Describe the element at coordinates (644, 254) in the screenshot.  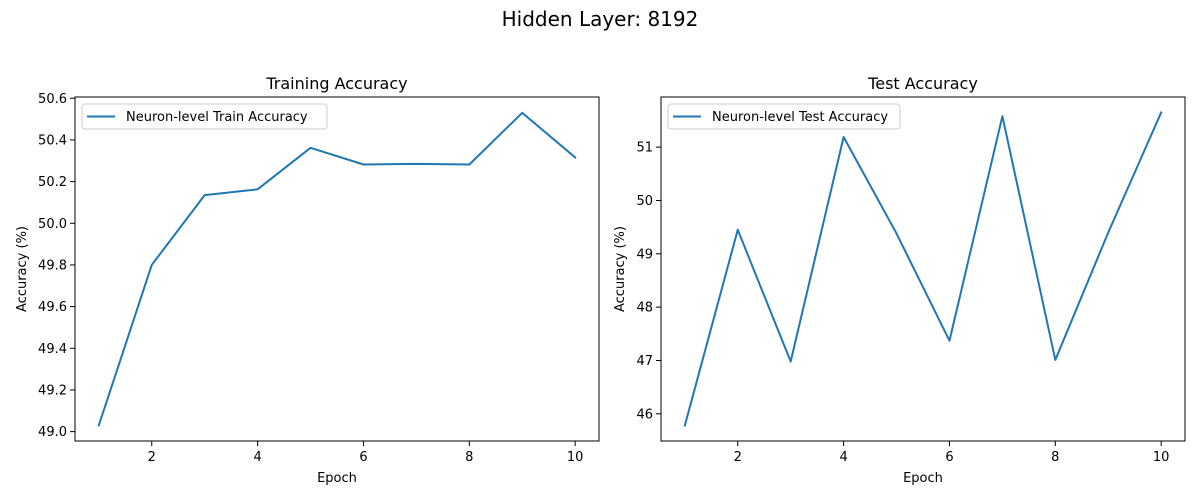
I see `test-y-tick-label: 49` at that location.